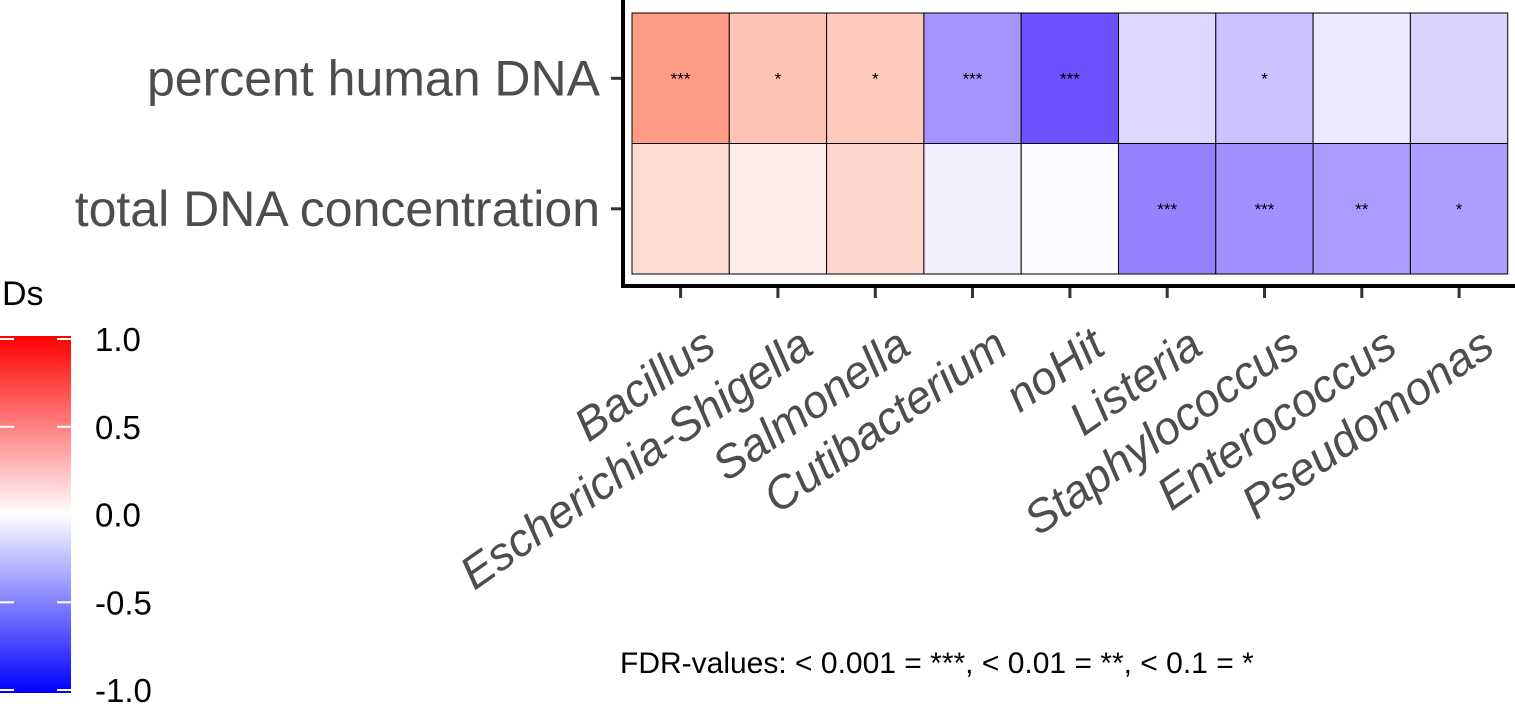  What do you see at coordinates (374, 78) in the screenshot?
I see `row-label: percent human DNA` at bounding box center [374, 78].